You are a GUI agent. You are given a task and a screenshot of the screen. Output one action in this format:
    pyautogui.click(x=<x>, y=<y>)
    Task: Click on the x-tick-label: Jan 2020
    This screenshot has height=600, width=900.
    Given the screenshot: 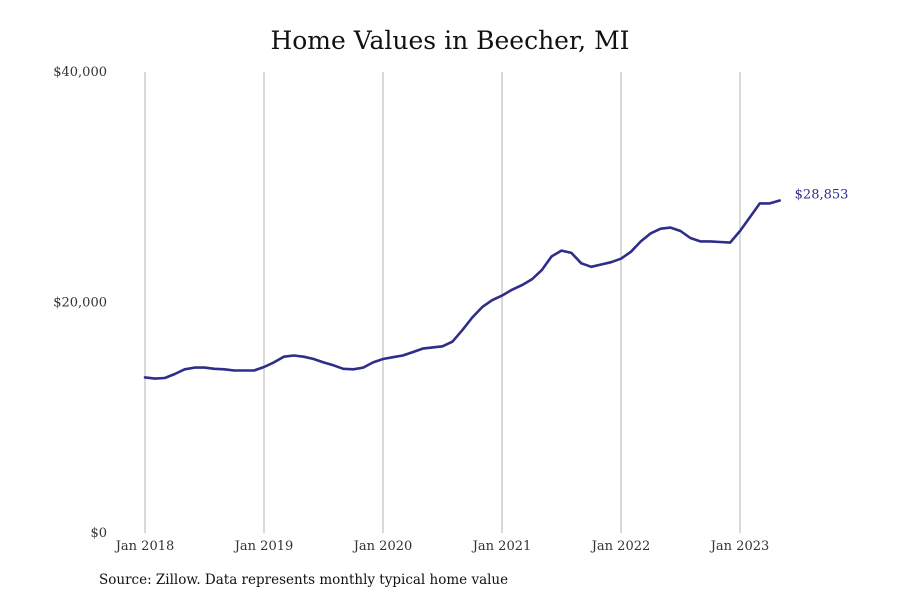 What is the action you would take?
    pyautogui.click(x=382, y=546)
    